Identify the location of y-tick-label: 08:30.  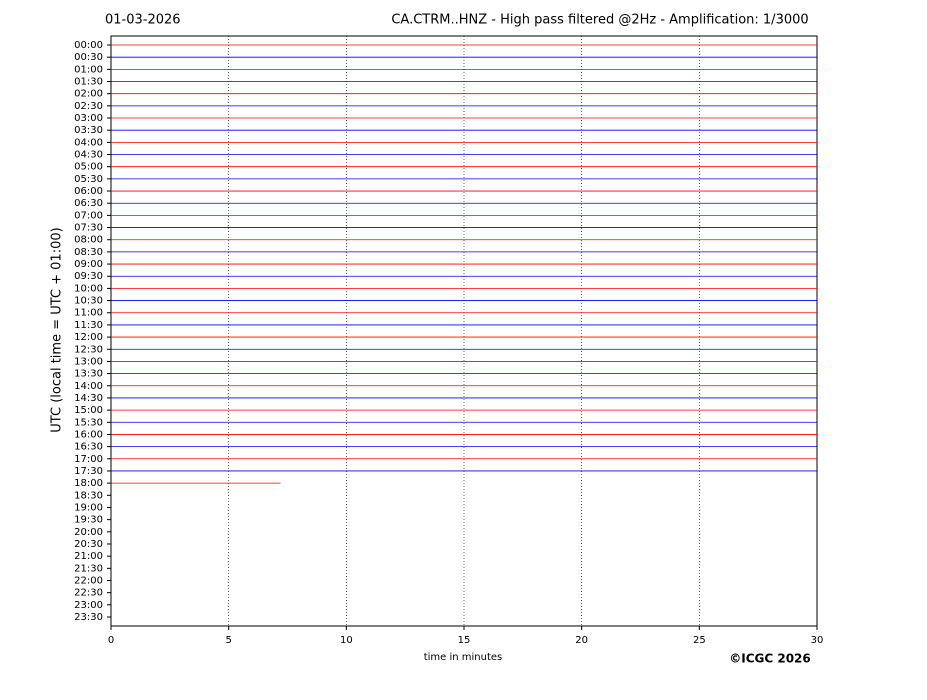
(88, 252).